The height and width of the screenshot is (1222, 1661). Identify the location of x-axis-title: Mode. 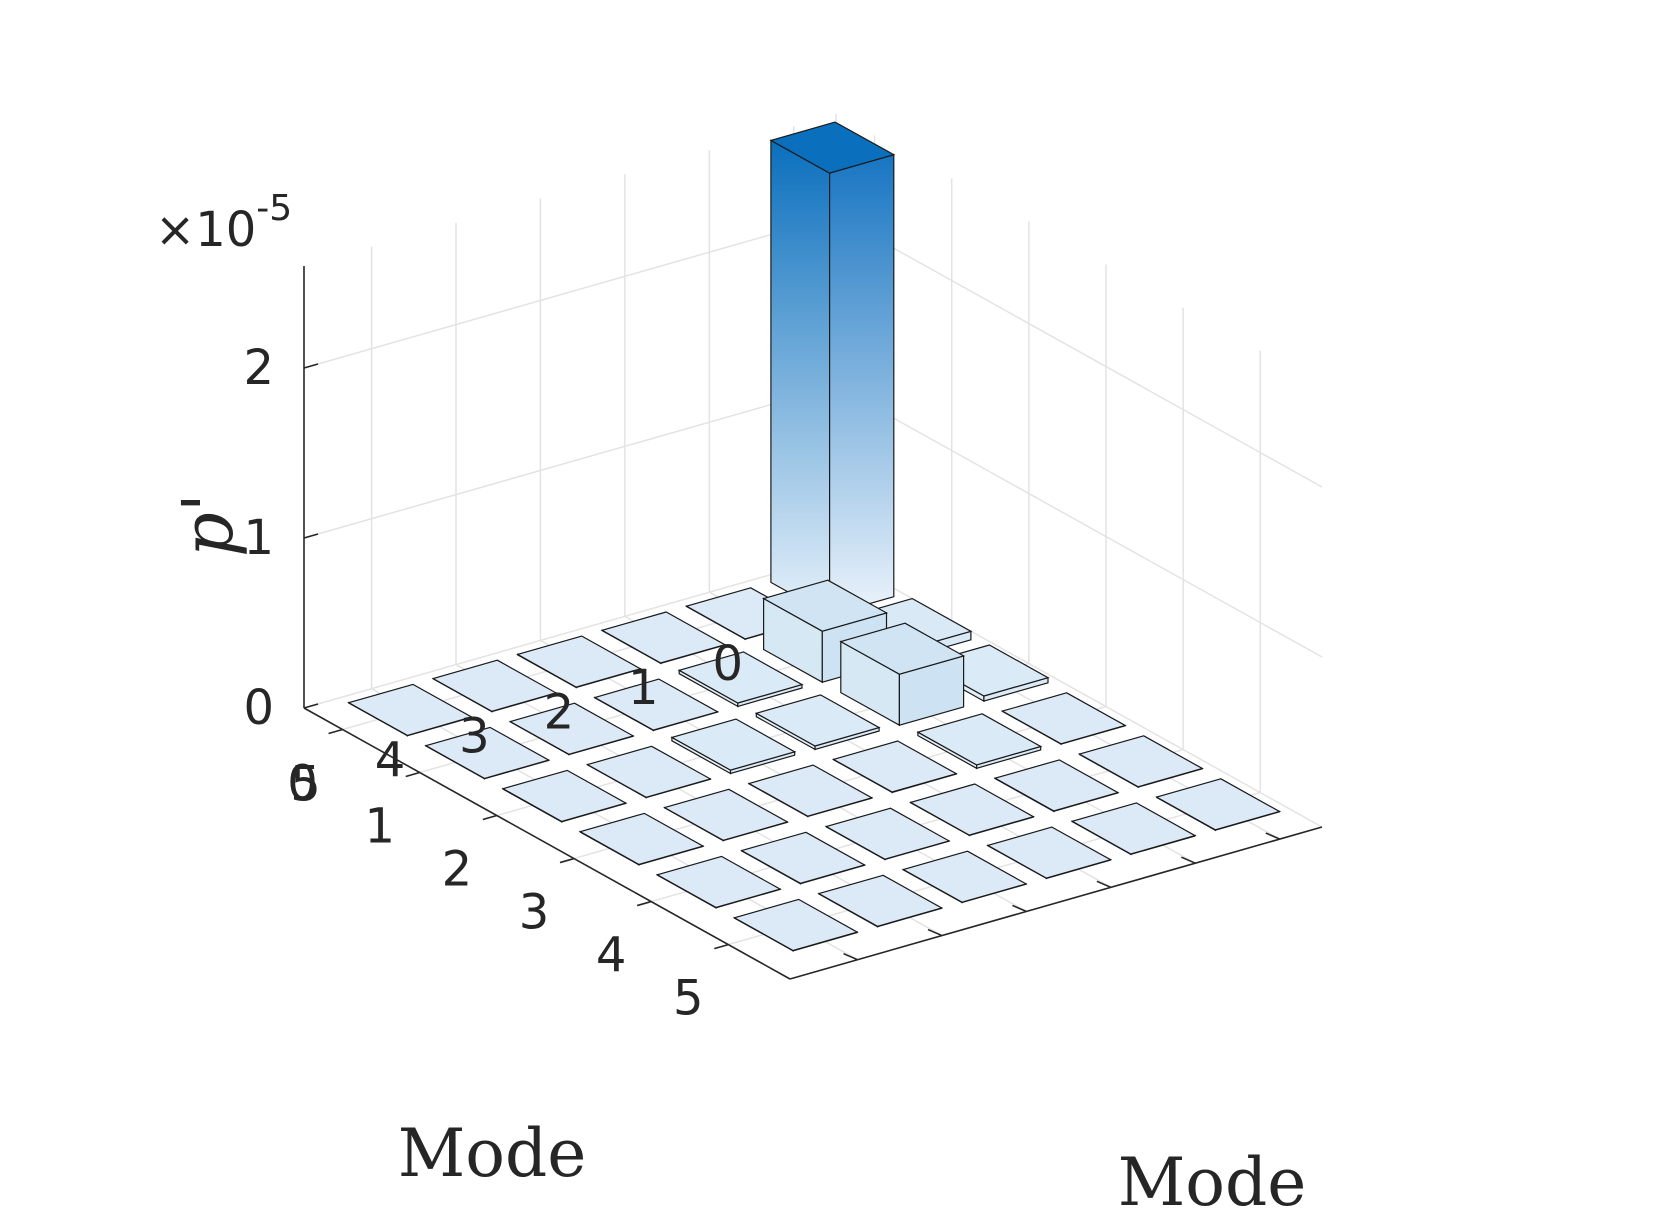
(492, 1153).